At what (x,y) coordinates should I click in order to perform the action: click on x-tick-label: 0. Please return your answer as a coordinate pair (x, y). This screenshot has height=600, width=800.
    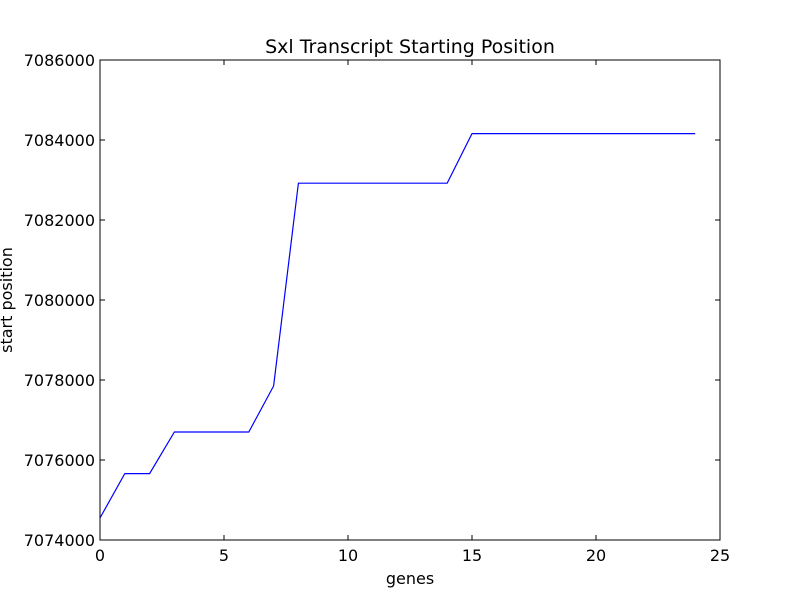
    Looking at the image, I should click on (100, 555).